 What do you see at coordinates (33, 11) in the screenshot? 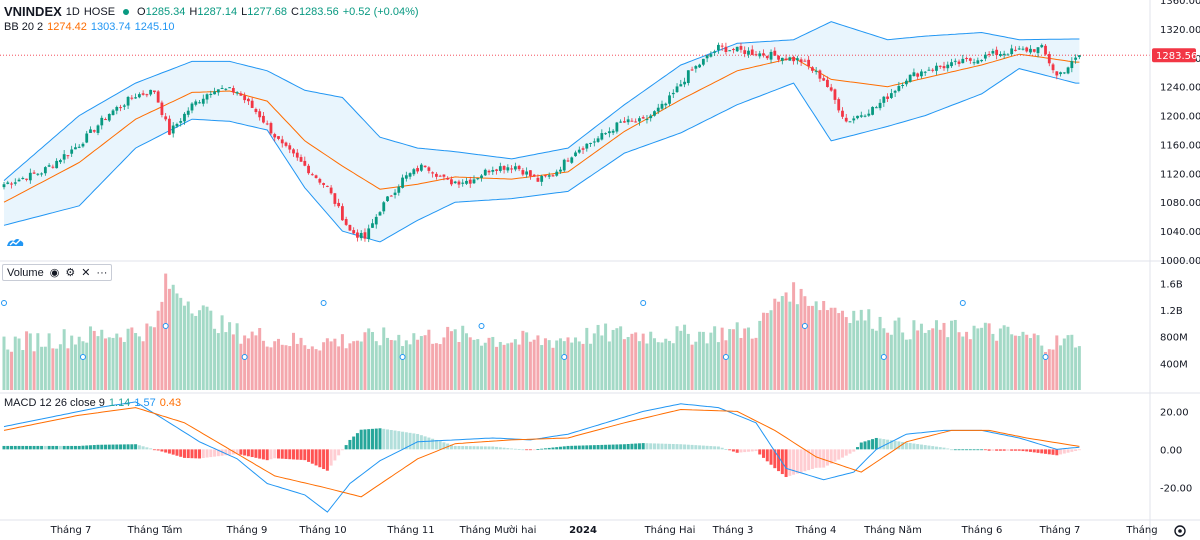
I see `symbol-name: VNINDEX` at bounding box center [33, 11].